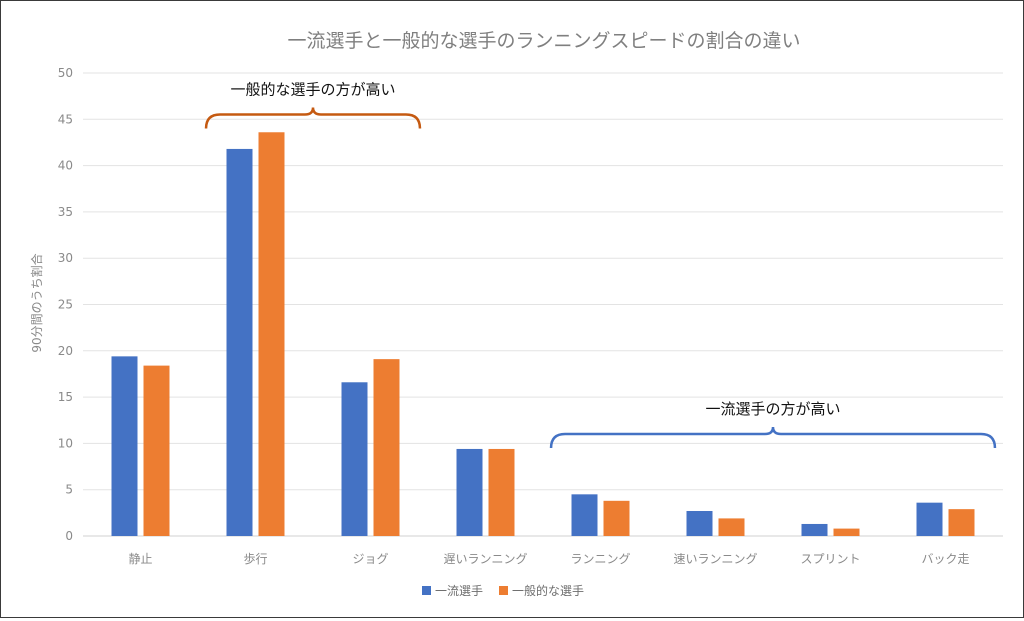 Image resolution: width=1024 pixels, height=621 pixels. What do you see at coordinates (370, 559) in the screenshot?
I see `x-tick-label-3: ジョグ` at bounding box center [370, 559].